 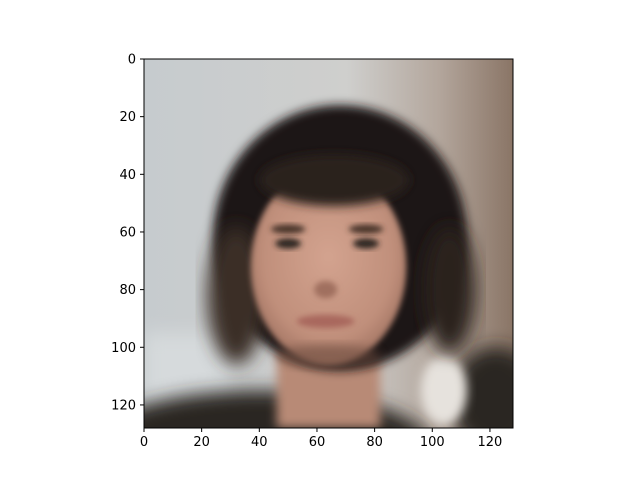 I want to click on mouth, so click(x=325, y=321).